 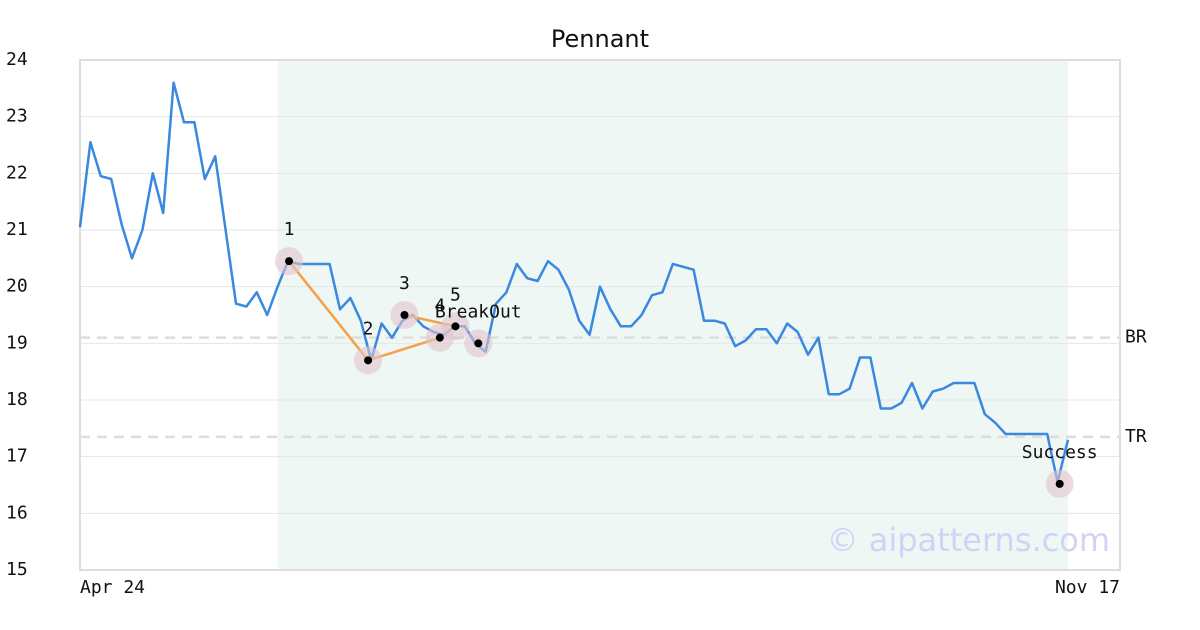 I want to click on marker-label: 1, so click(x=289, y=229).